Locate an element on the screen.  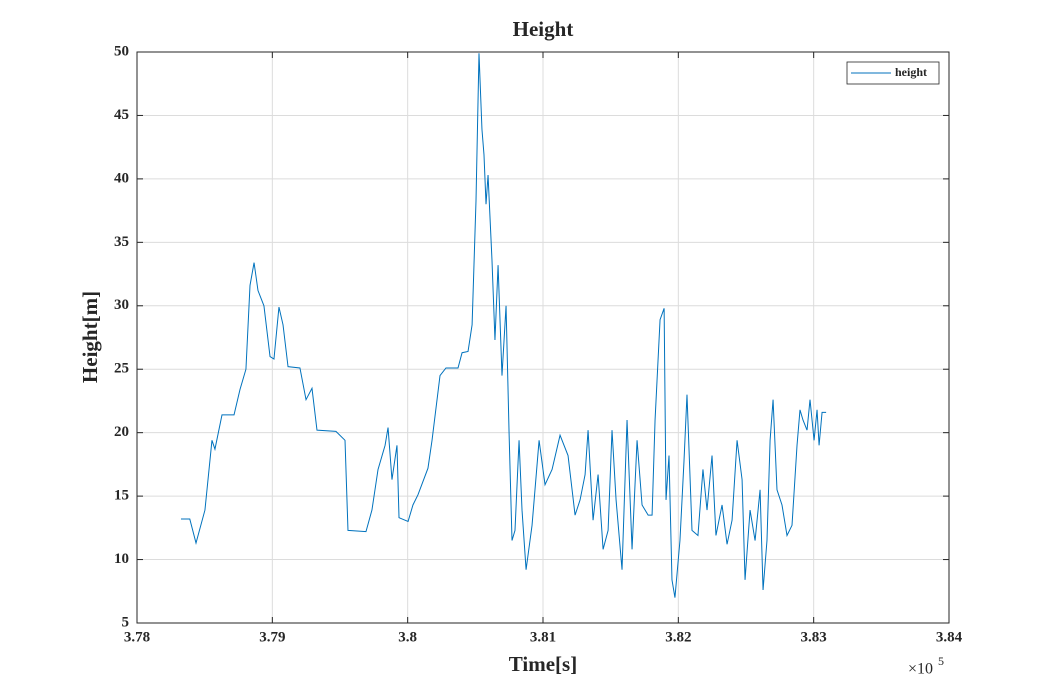
y-tick-label: 45 is located at coordinates (121, 115).